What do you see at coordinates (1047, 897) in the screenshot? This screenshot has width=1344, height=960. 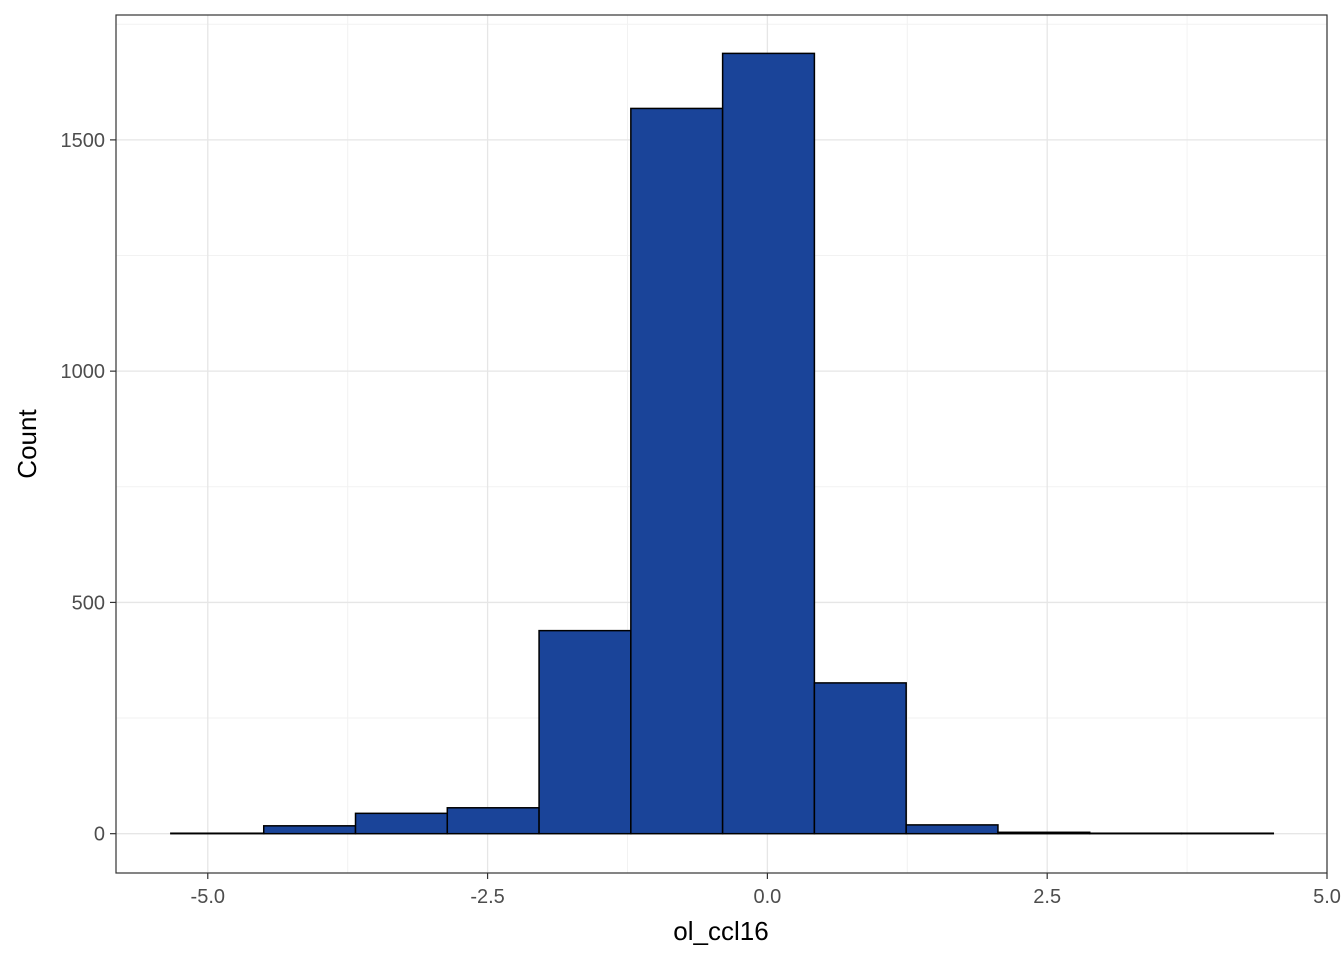 I see `x-tick-label: 2.5` at bounding box center [1047, 897].